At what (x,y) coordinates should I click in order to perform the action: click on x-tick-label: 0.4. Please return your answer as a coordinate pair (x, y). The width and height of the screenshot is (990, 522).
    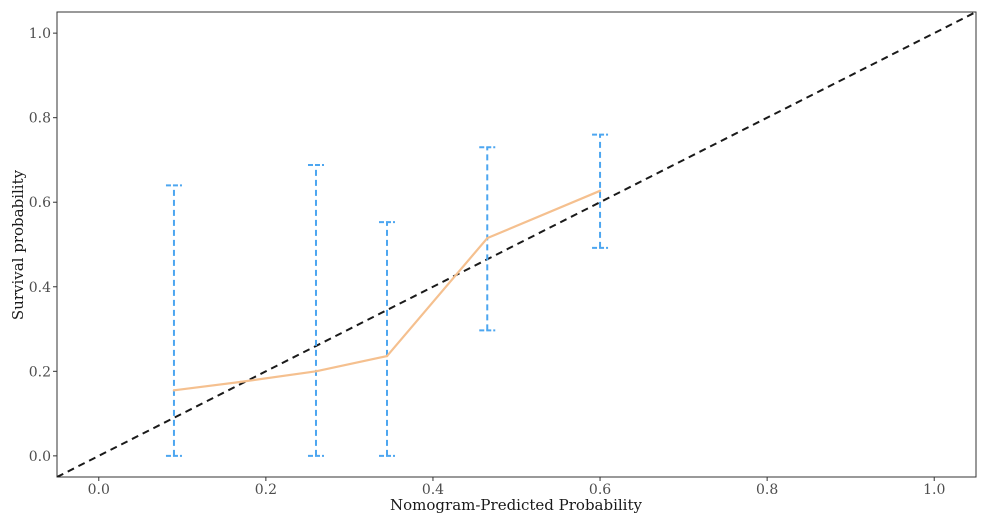
    Looking at the image, I should click on (433, 490).